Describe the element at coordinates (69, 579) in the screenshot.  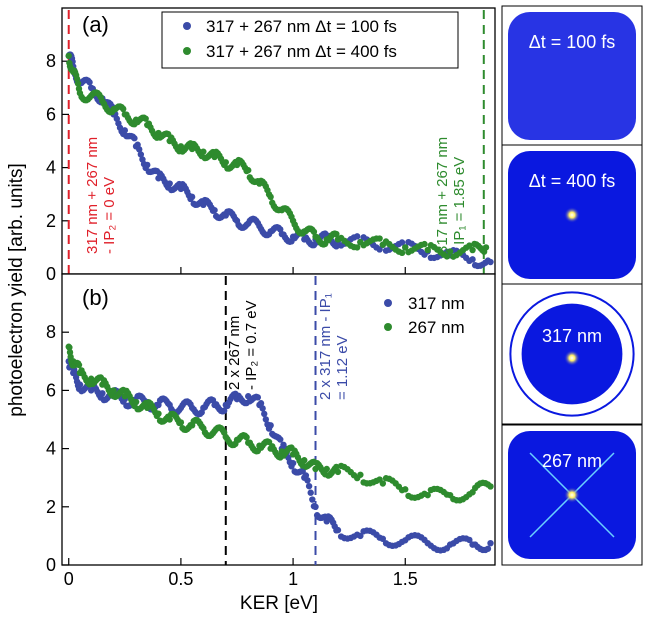
I see `x-tick-label: 0` at that location.